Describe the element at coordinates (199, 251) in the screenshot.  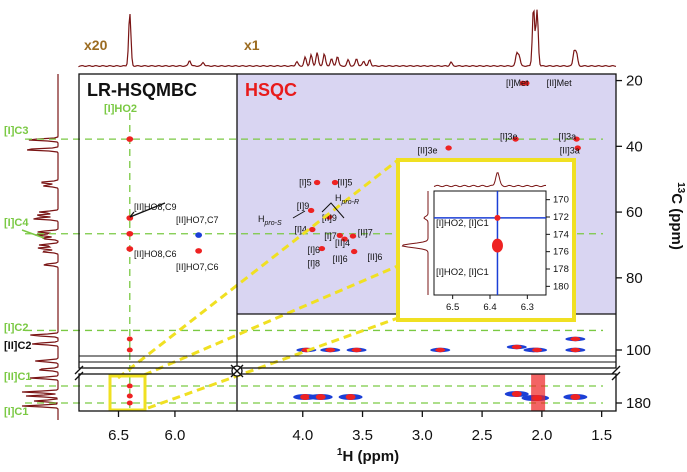
I see `hsqmbc-peak-[II]HO7,C6` at that location.